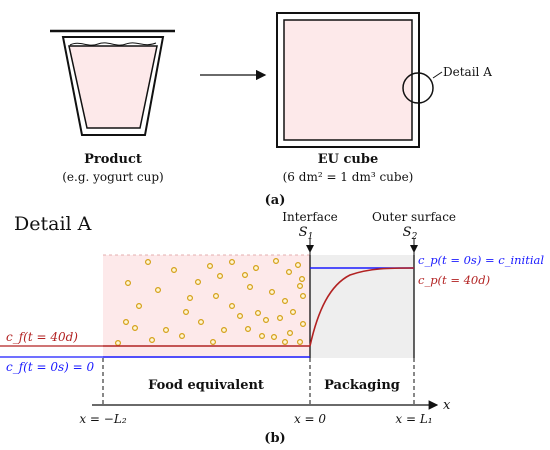  What do you see at coordinates (53, 224) in the screenshot?
I see `detail-a-title: Detail A` at bounding box center [53, 224].